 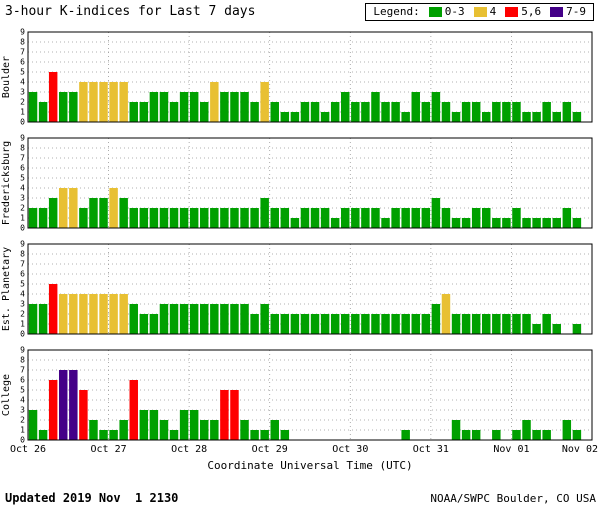 I want to click on x-axis-title: Coordinate Universal Time (UTC), so click(x=310, y=465).